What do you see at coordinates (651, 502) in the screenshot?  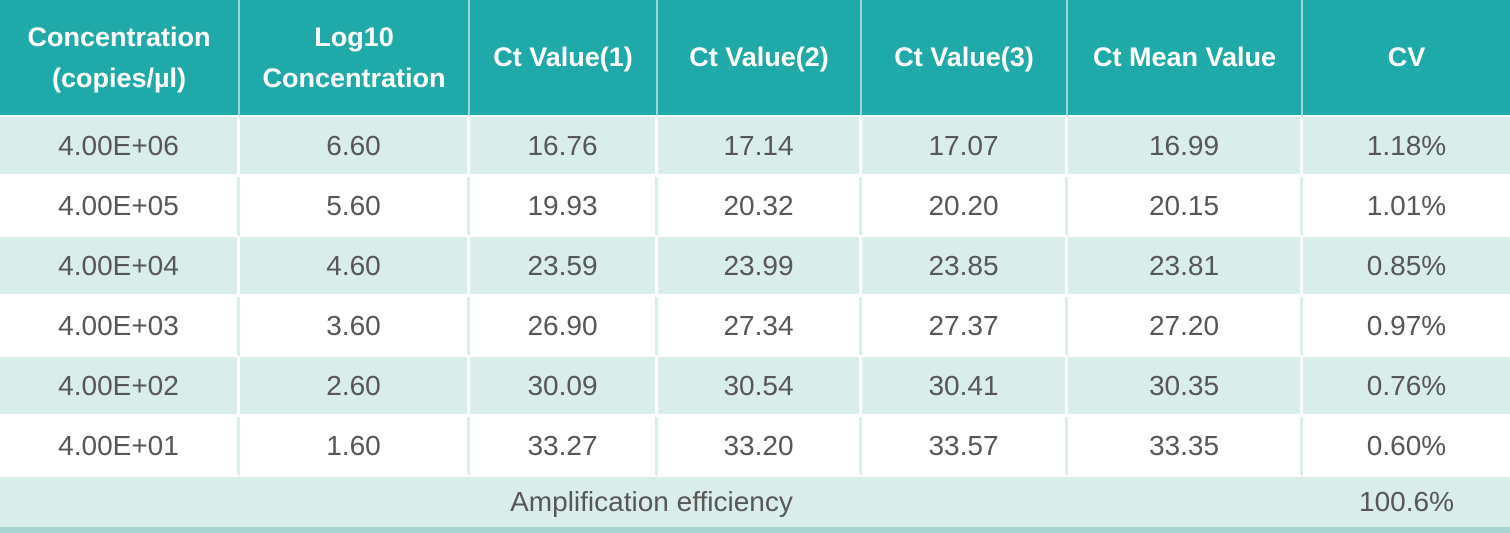 I see `amplification-efficiency-label: Amplification efficiency` at bounding box center [651, 502].